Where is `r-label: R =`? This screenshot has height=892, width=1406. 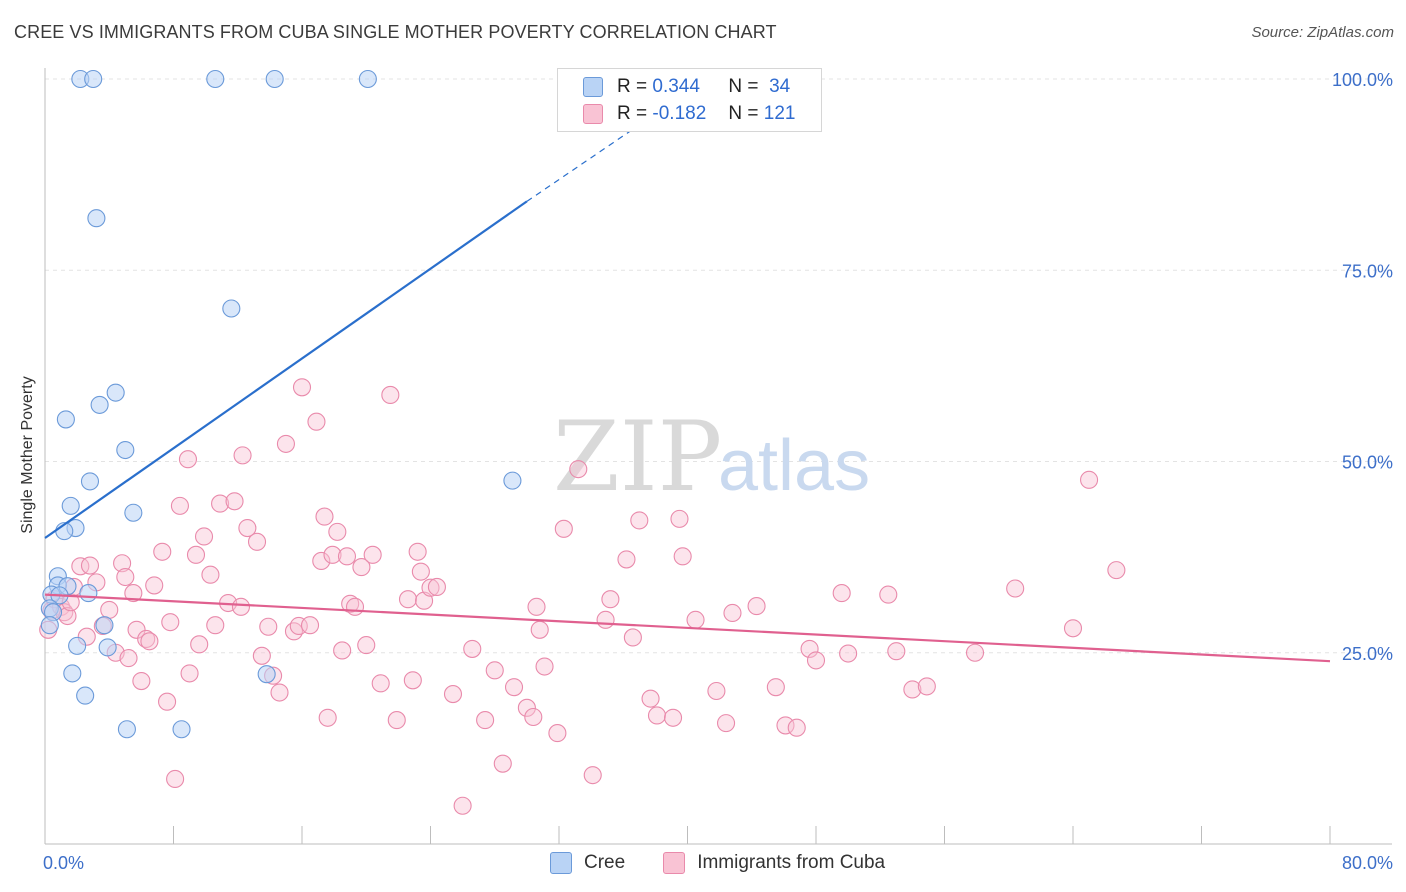 r-label: R = is located at coordinates (632, 86).